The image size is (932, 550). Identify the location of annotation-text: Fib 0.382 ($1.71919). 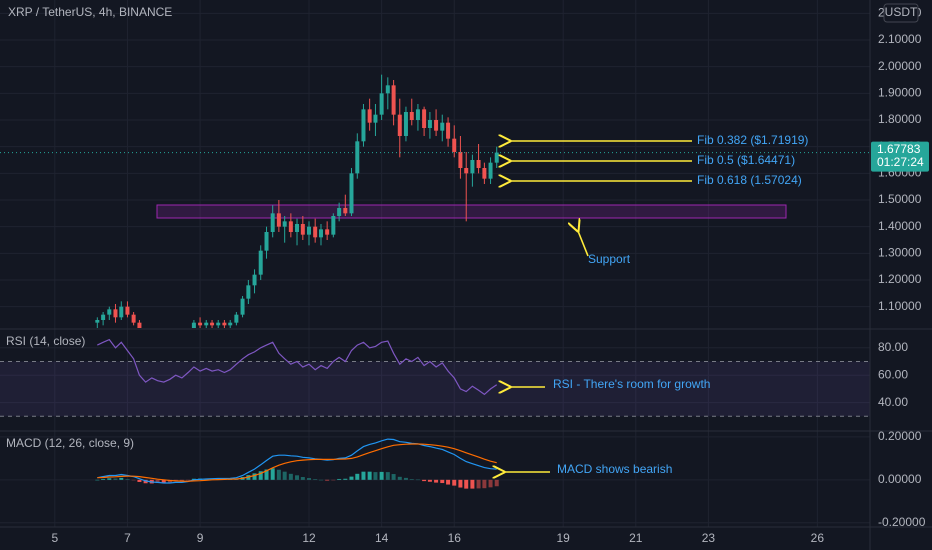
(752, 140).